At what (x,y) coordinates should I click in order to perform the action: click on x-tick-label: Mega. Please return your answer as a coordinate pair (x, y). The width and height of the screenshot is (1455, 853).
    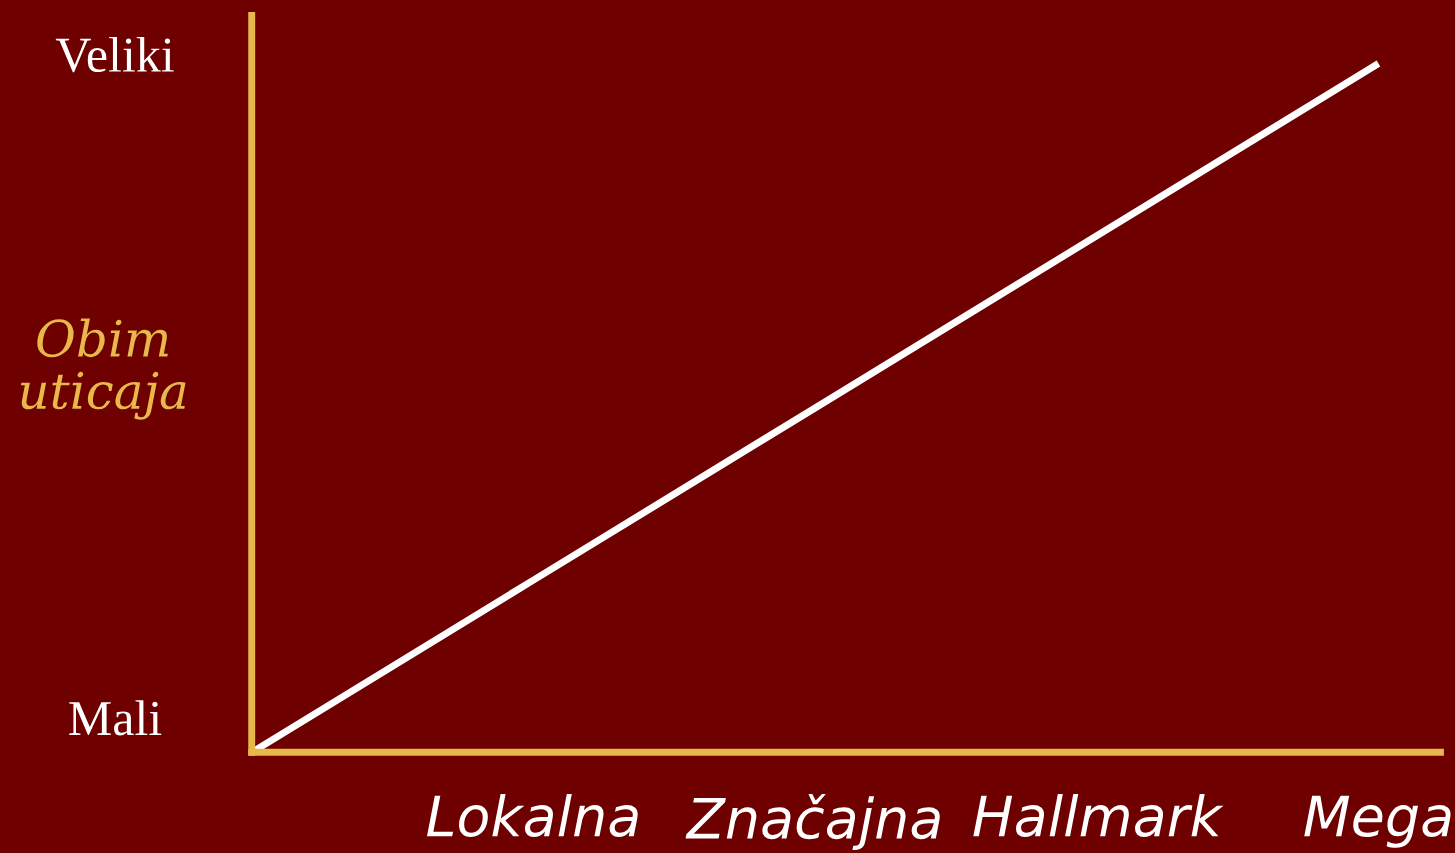
    Looking at the image, I should click on (1377, 821).